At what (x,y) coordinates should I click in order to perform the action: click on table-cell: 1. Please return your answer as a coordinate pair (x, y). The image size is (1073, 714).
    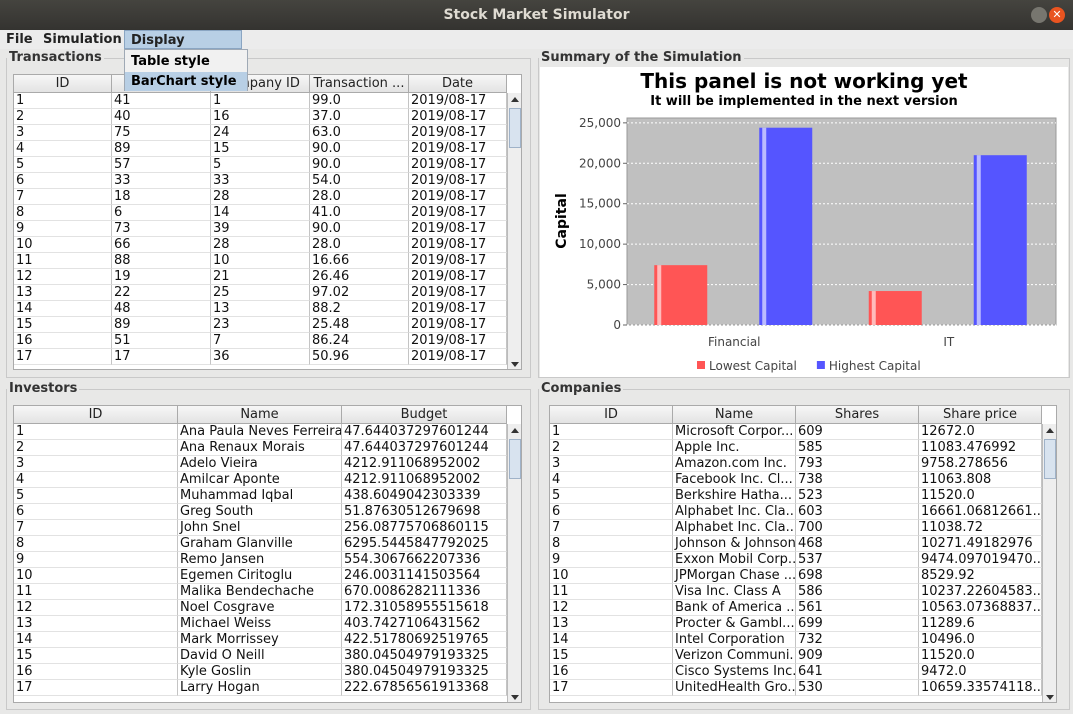
    Looking at the image, I should click on (260, 101).